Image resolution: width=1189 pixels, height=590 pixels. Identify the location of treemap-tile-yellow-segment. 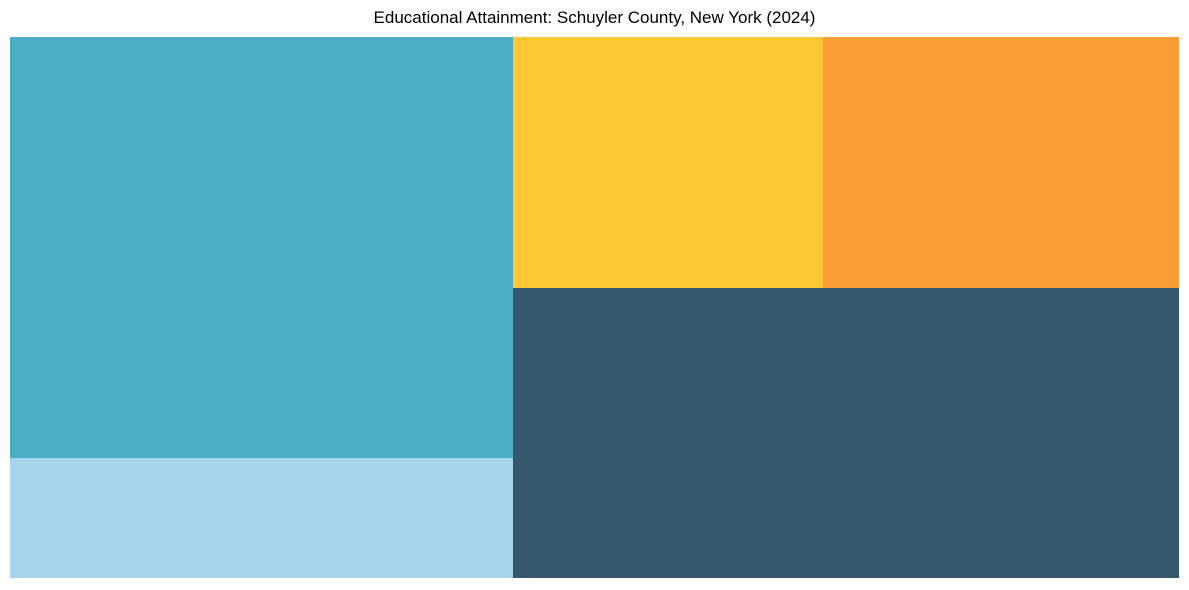
(668, 163).